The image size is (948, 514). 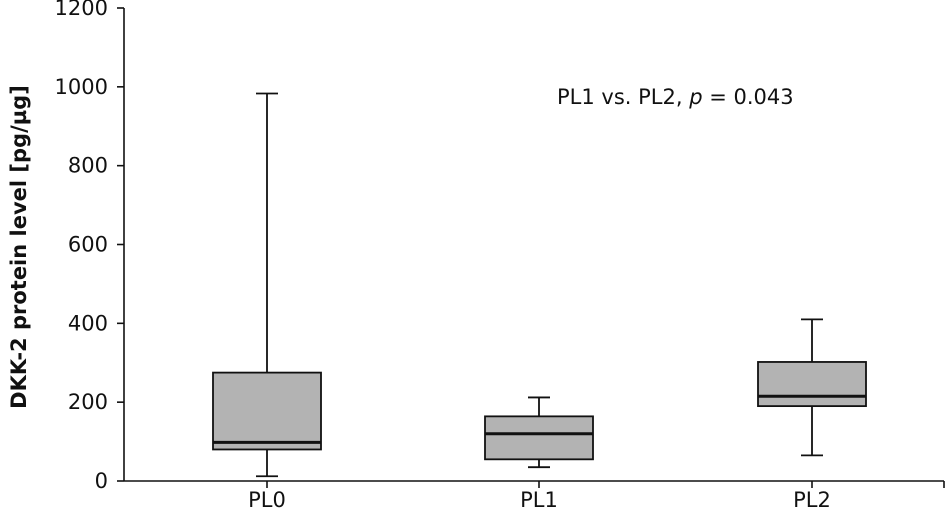 I want to click on x-tick-label-pl1: PL1, so click(x=539, y=500).